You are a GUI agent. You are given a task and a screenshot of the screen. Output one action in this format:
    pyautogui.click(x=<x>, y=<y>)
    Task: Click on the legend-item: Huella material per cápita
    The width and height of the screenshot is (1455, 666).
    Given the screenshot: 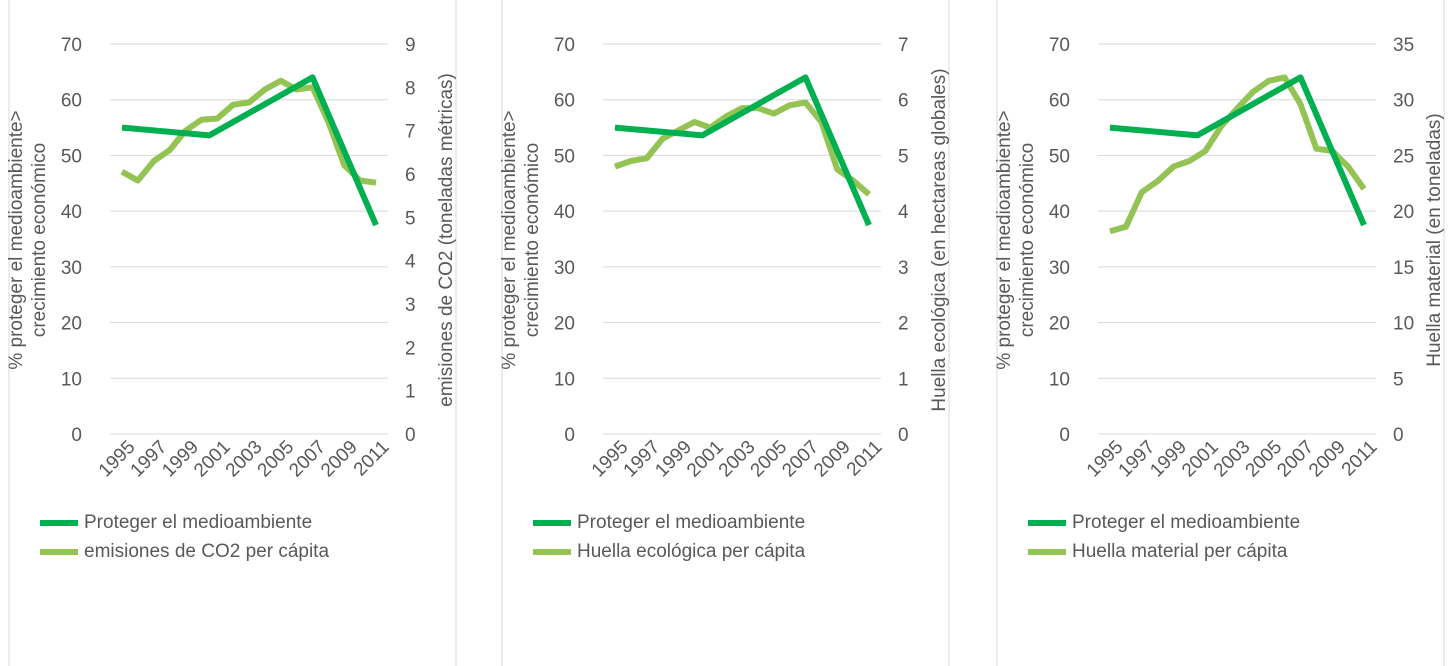 What is the action you would take?
    pyautogui.click(x=1164, y=551)
    